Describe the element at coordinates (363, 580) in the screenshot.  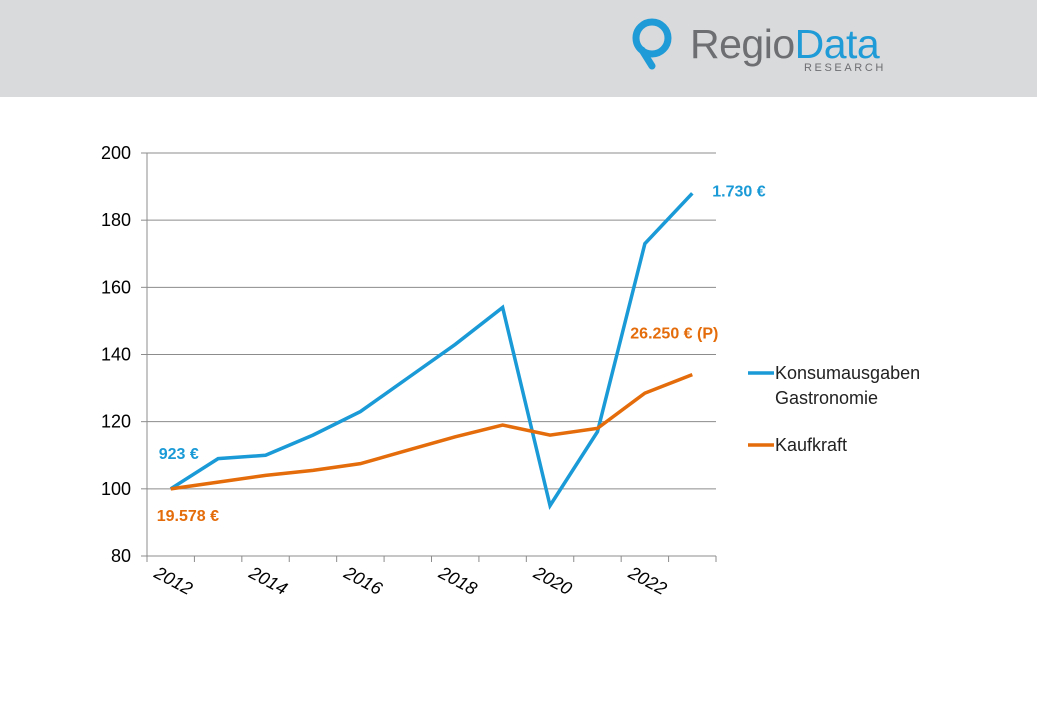
I see `x-tick-label: 2016` at that location.